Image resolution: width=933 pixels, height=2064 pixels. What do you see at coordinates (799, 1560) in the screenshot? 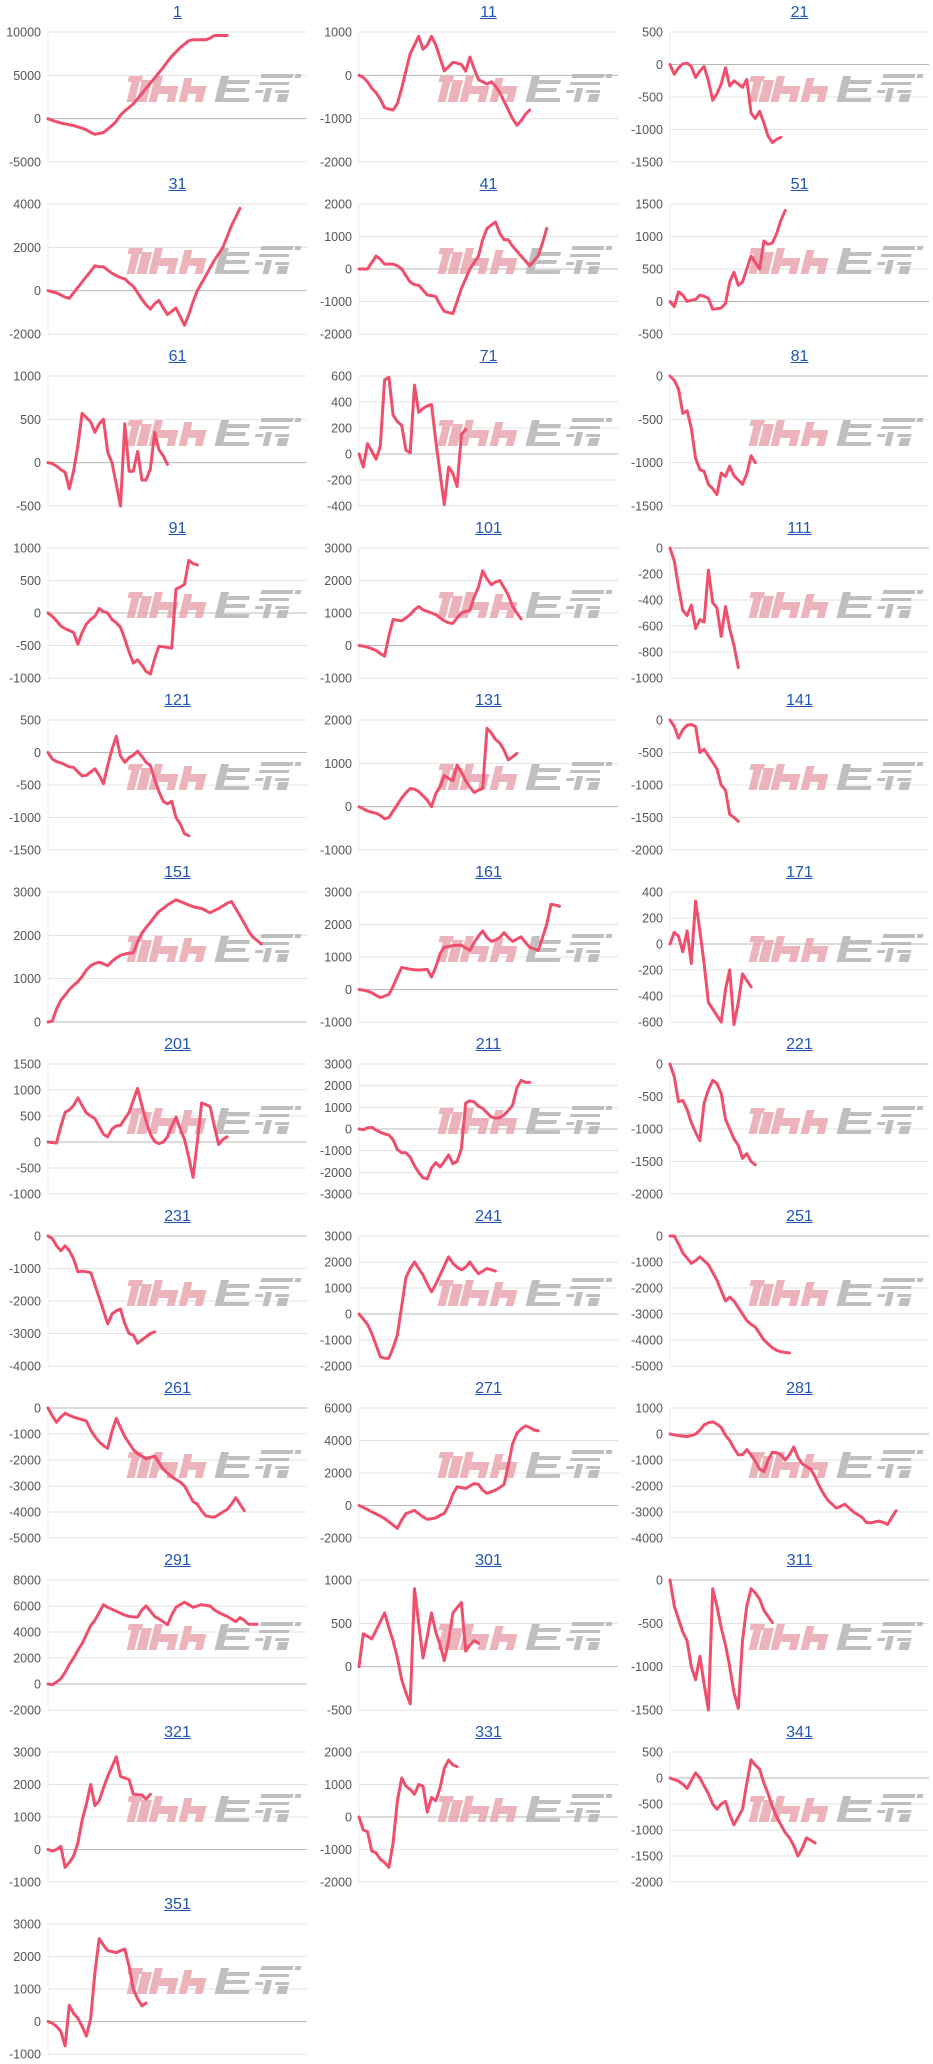
I see `chart-title-link: 311` at bounding box center [799, 1560].